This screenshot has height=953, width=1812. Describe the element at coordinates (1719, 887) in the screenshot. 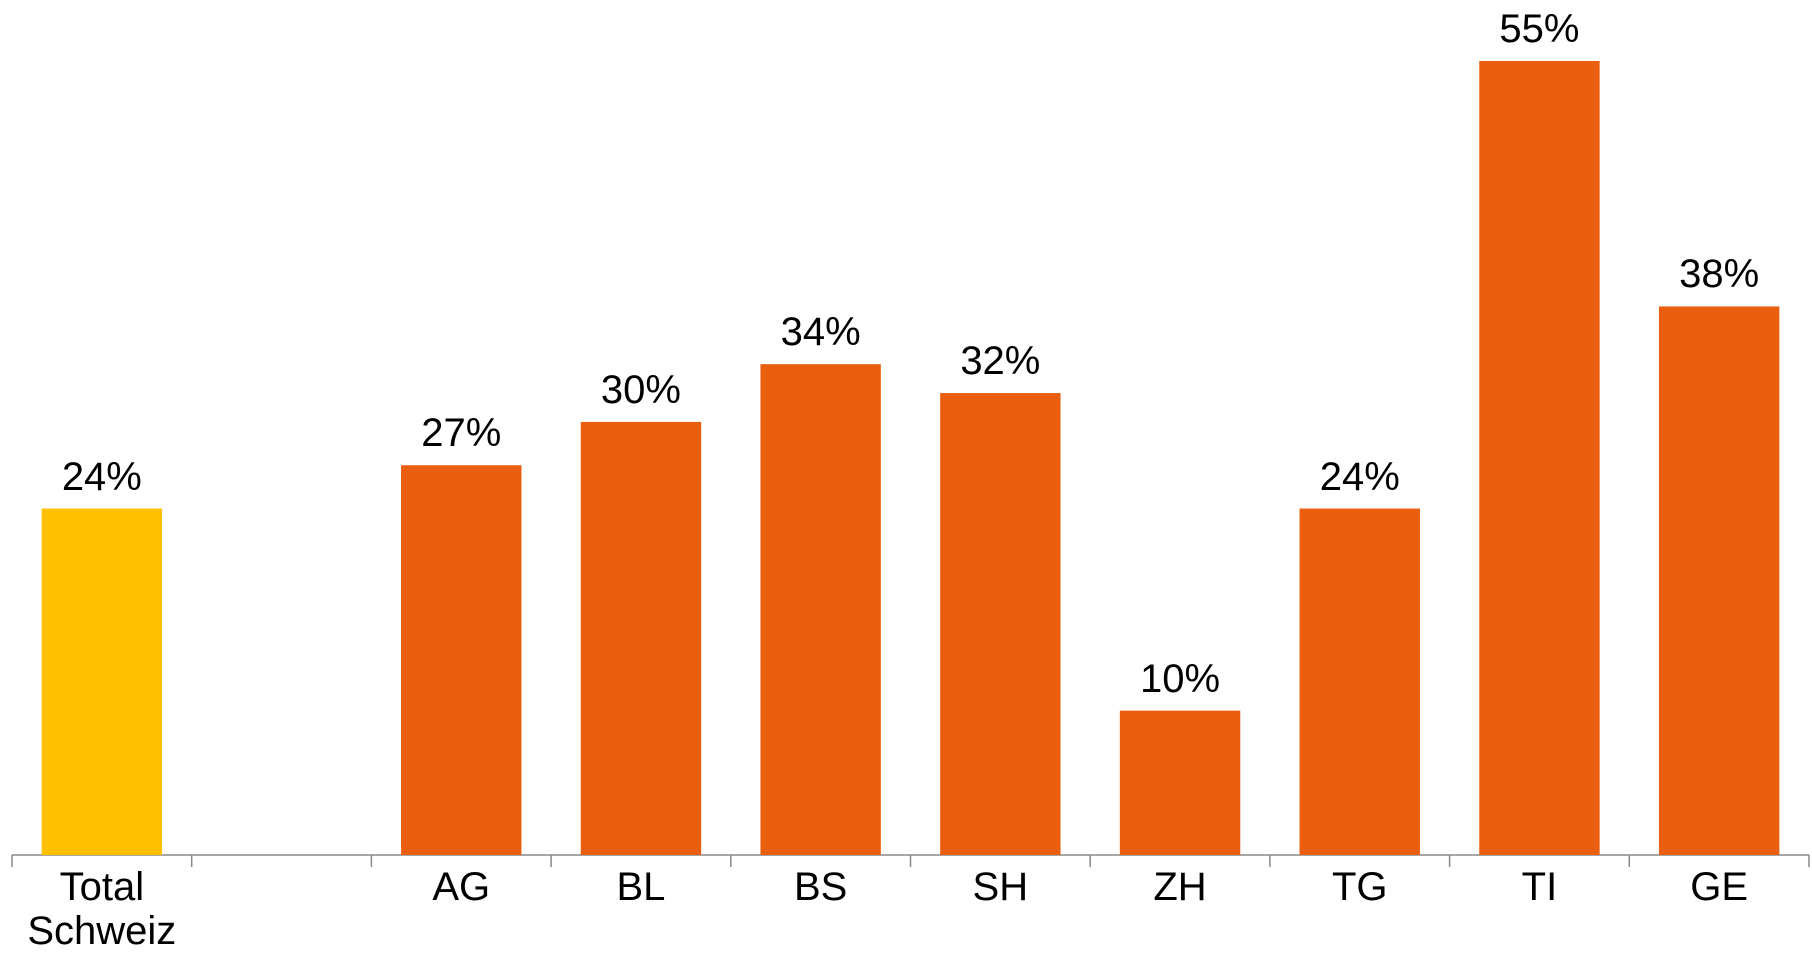

I see `x-tick-label: GE` at that location.